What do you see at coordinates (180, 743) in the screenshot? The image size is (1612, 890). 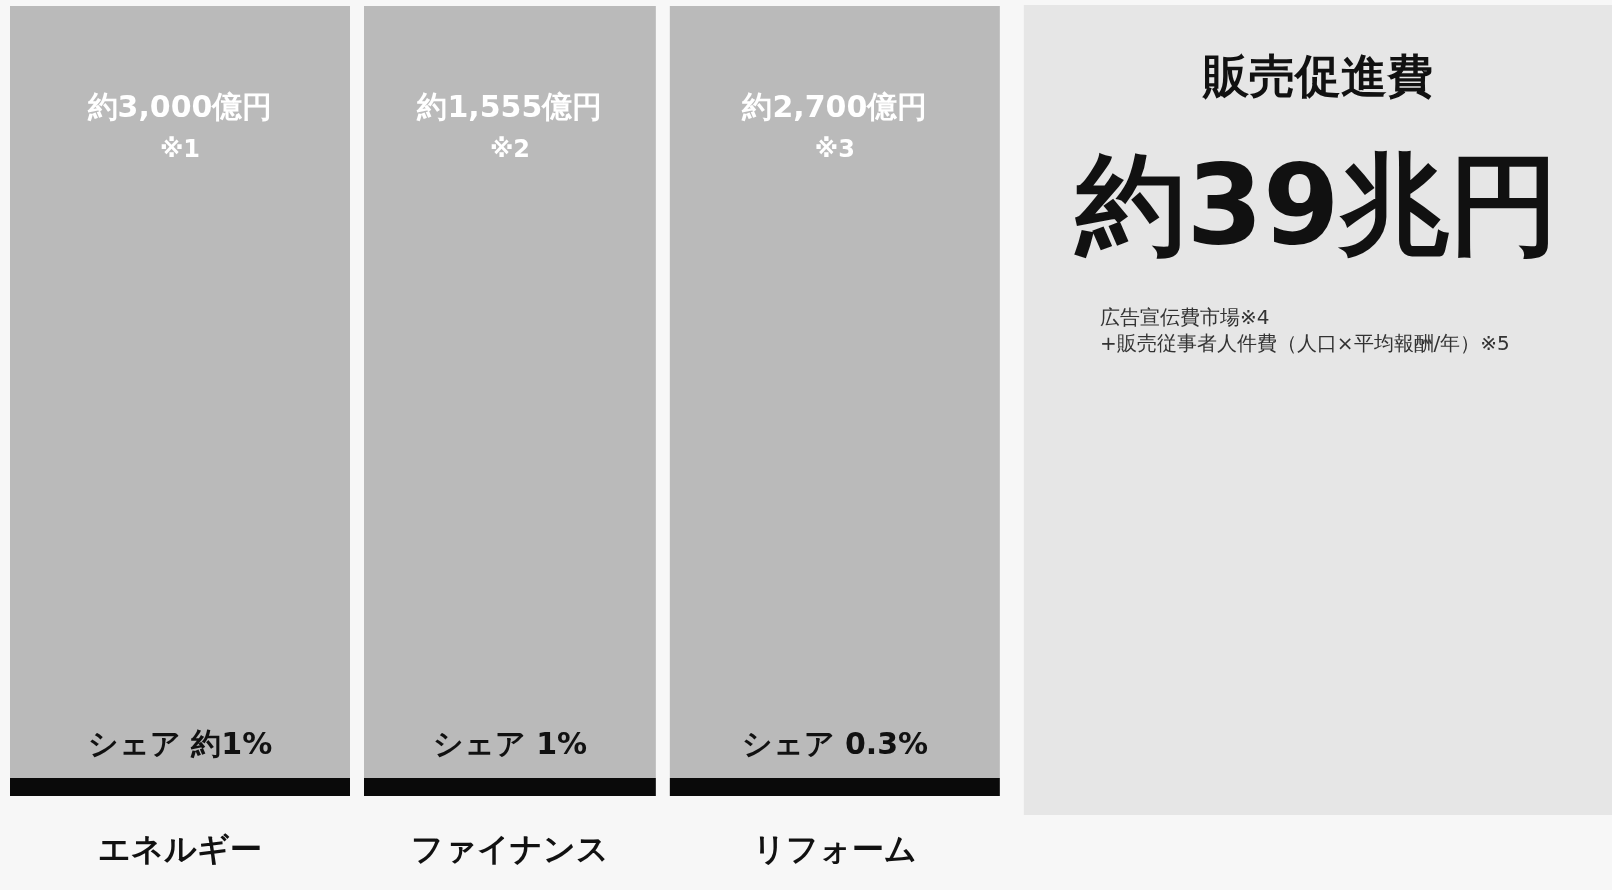 I see `text: シェア 約1%` at bounding box center [180, 743].